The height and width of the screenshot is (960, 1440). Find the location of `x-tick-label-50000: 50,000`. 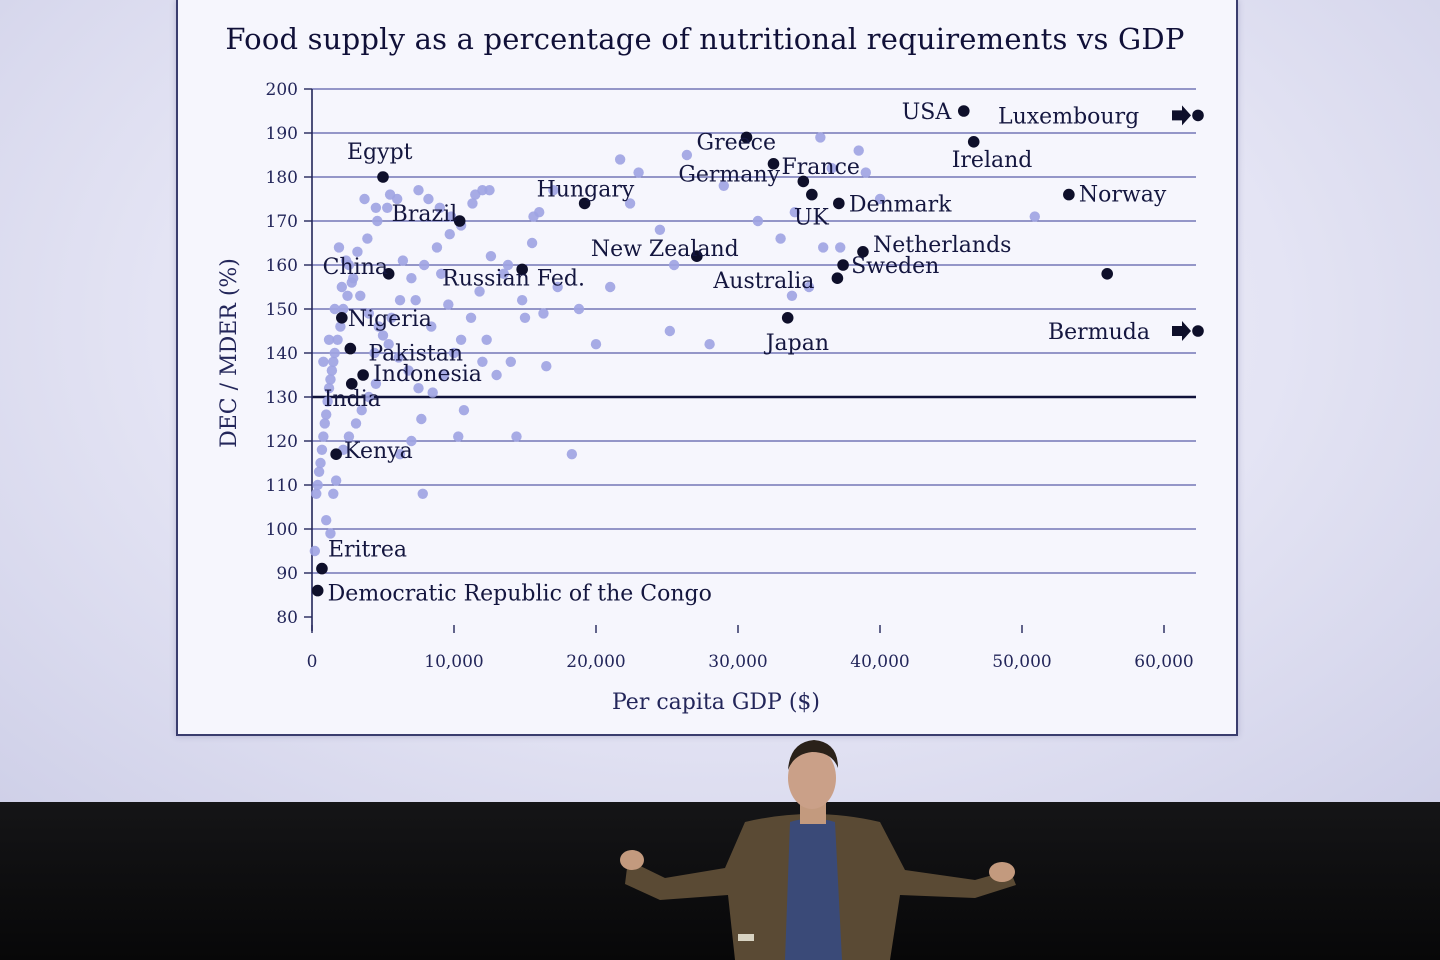

x-tick-label-50000: 50,000 is located at coordinates (1021, 662).